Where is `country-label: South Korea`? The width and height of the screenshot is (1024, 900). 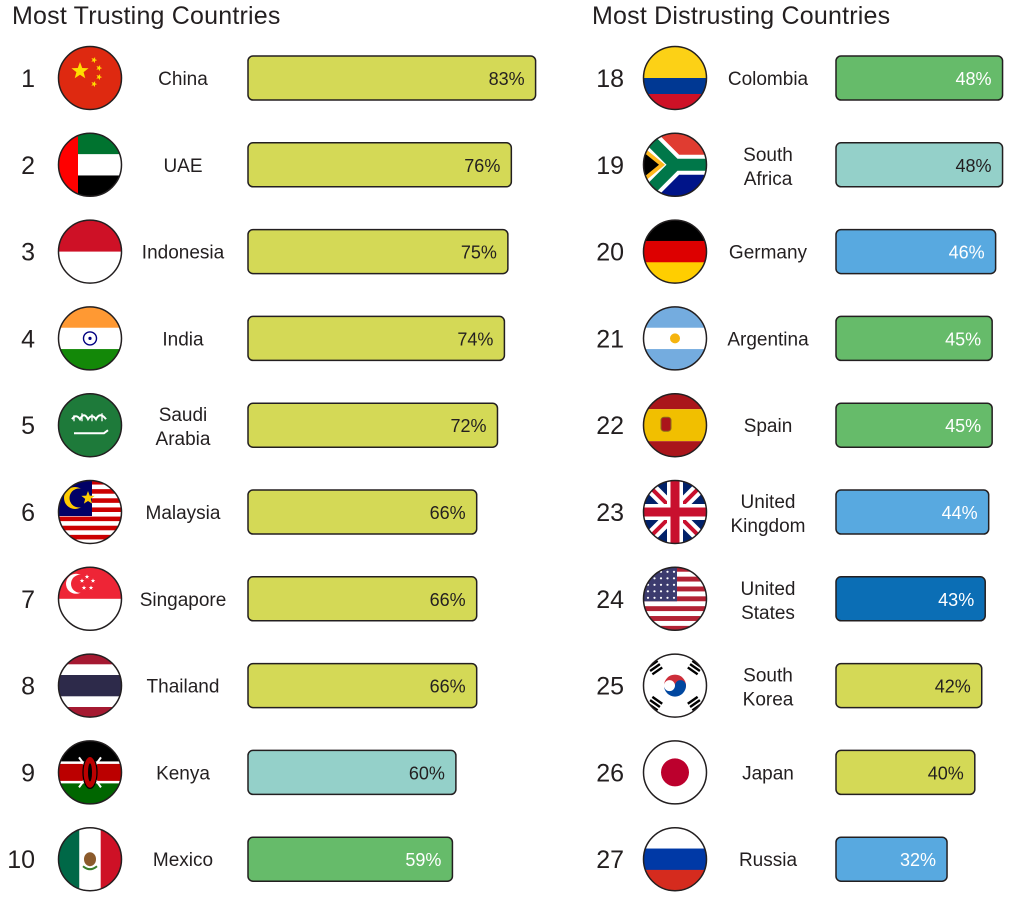 country-label: South Korea is located at coordinates (768, 688).